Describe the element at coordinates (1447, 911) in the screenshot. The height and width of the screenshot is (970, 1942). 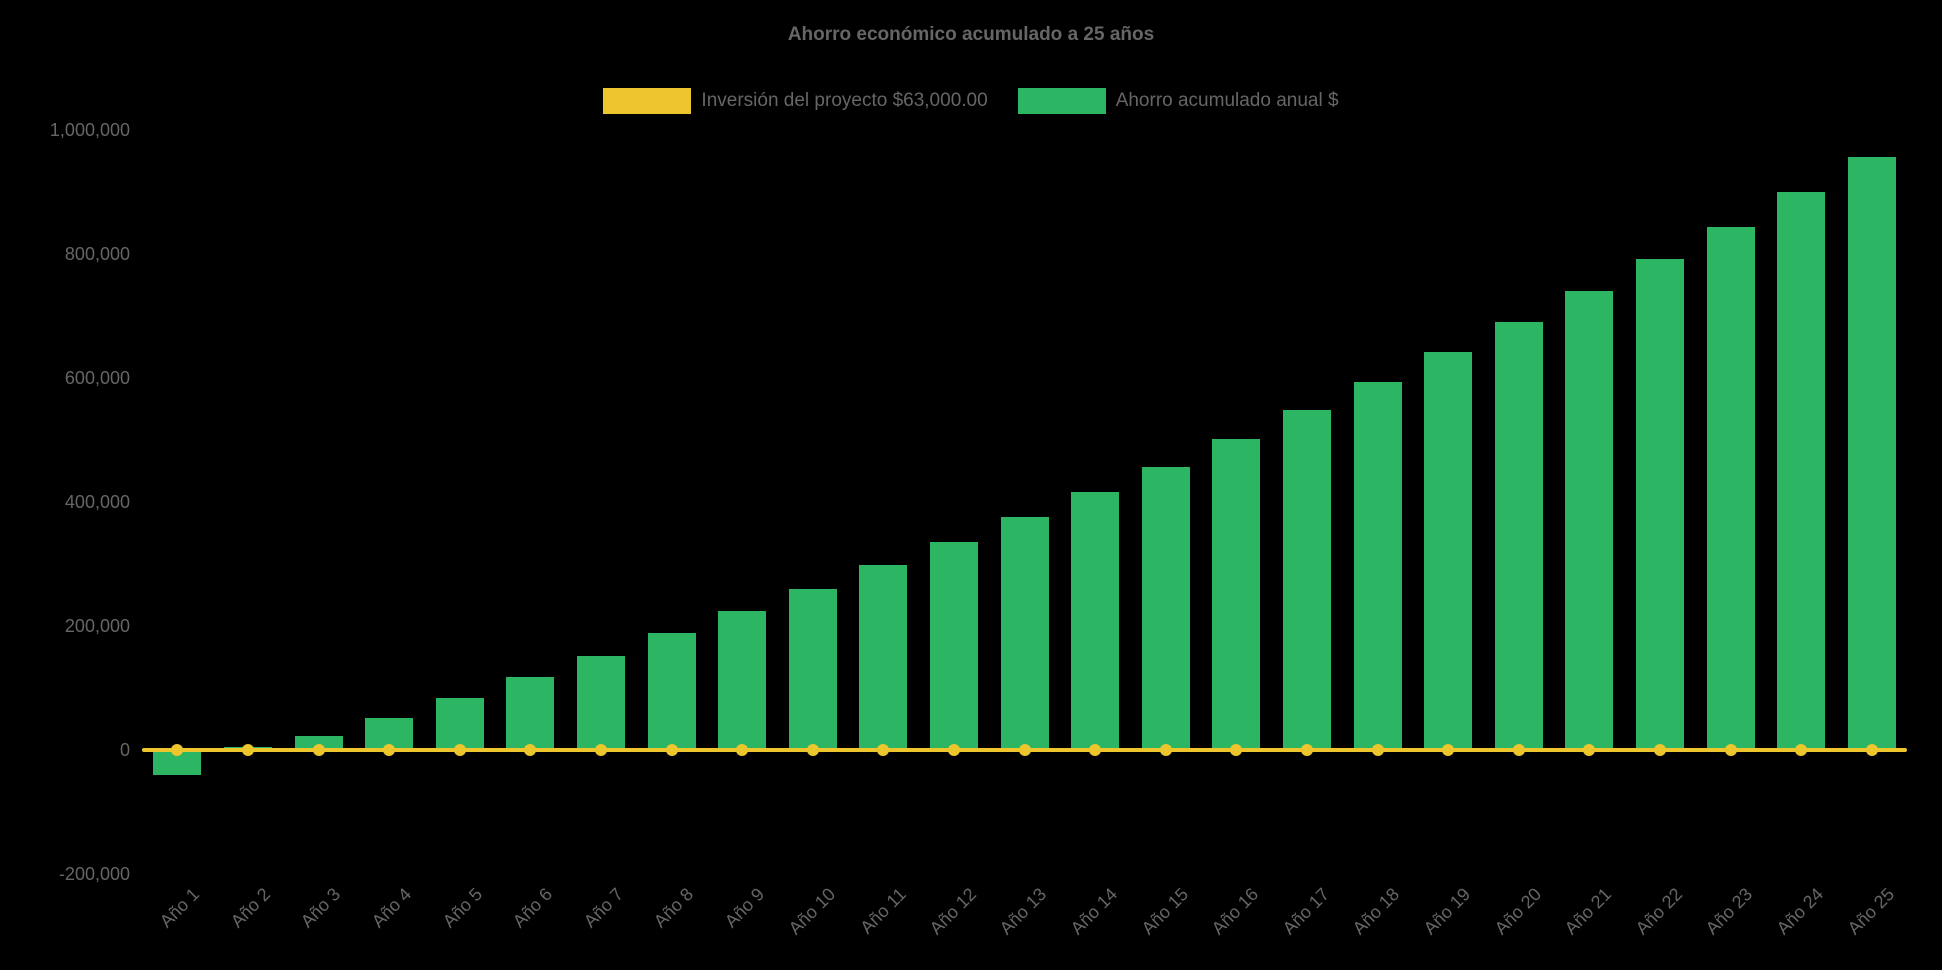
I see `x-tick-label-ano-19: Año 19` at that location.